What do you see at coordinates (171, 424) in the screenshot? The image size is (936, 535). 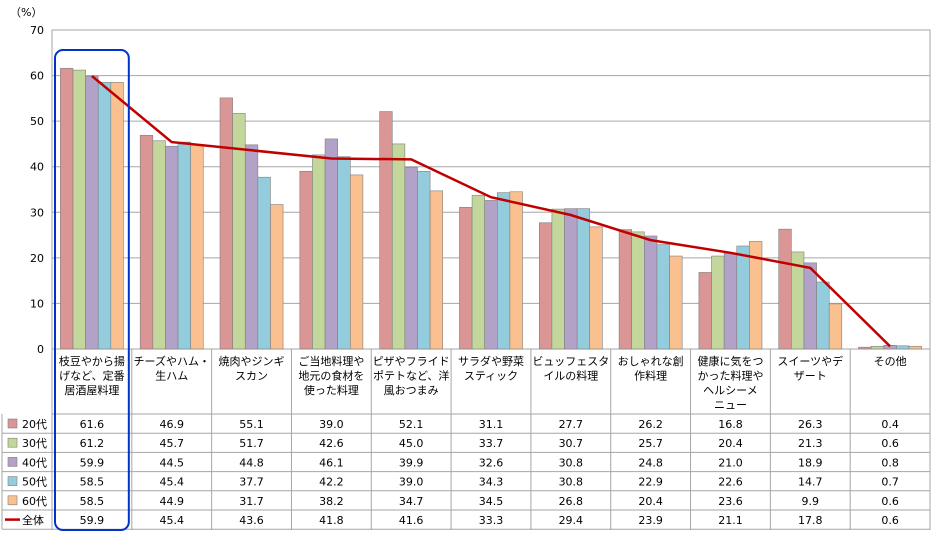 I see `table-cell: 46.9` at bounding box center [171, 424].